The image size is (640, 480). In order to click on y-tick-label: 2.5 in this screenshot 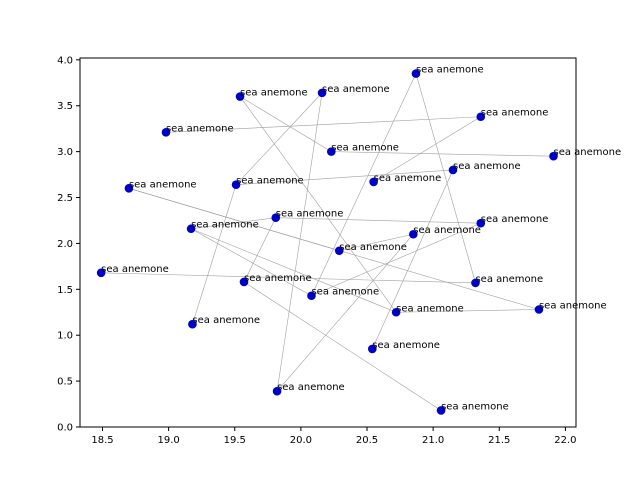, I will do `click(65, 198)`.